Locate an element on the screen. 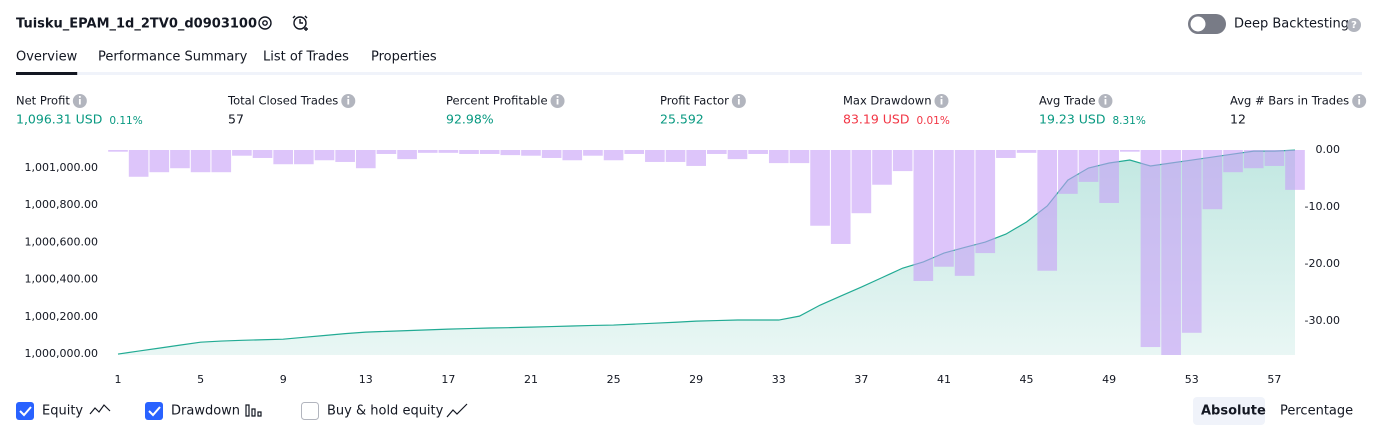 The height and width of the screenshot is (435, 1379). x-tick-label: 53 is located at coordinates (1192, 379).